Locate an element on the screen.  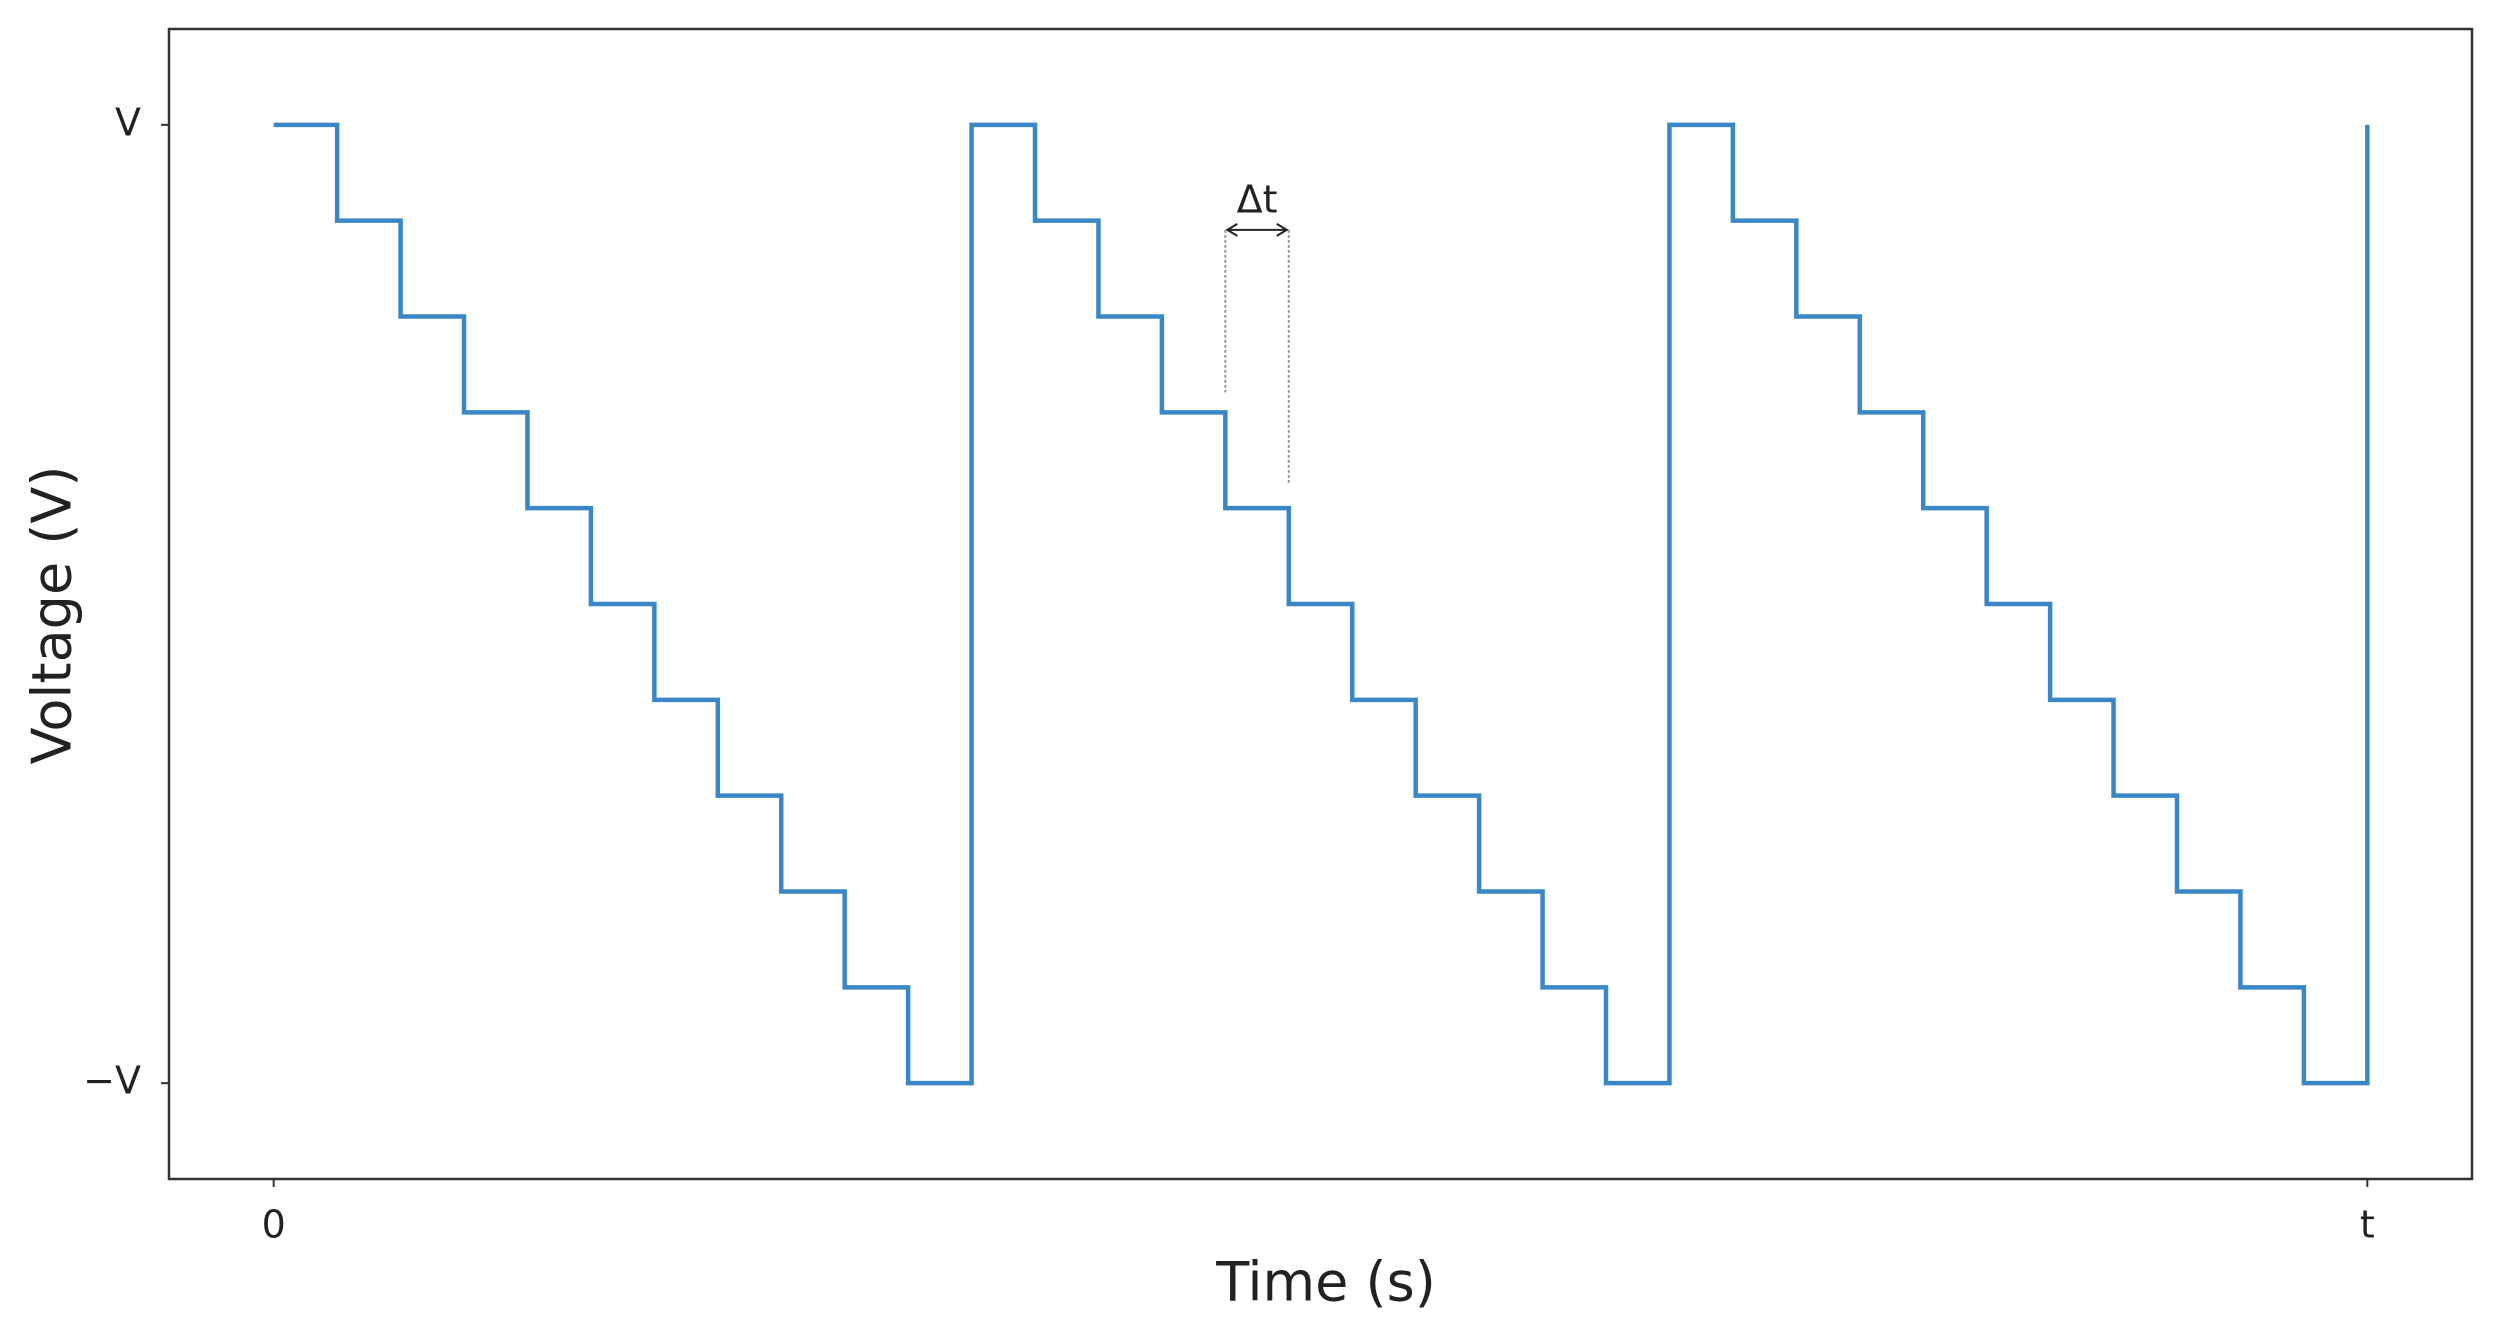
y-tick-label: V is located at coordinates (128, 122).